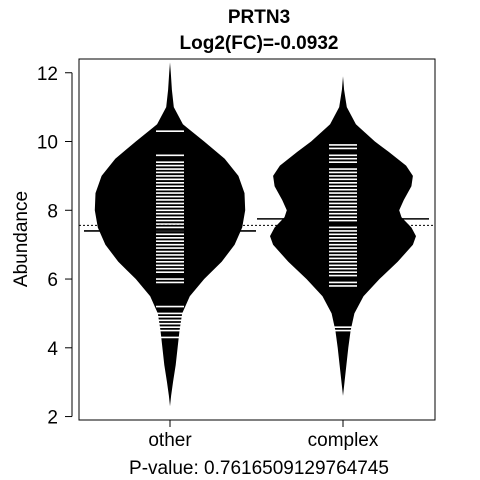 The height and width of the screenshot is (480, 480). I want to click on y-axis-label: Abundance, so click(21, 239).